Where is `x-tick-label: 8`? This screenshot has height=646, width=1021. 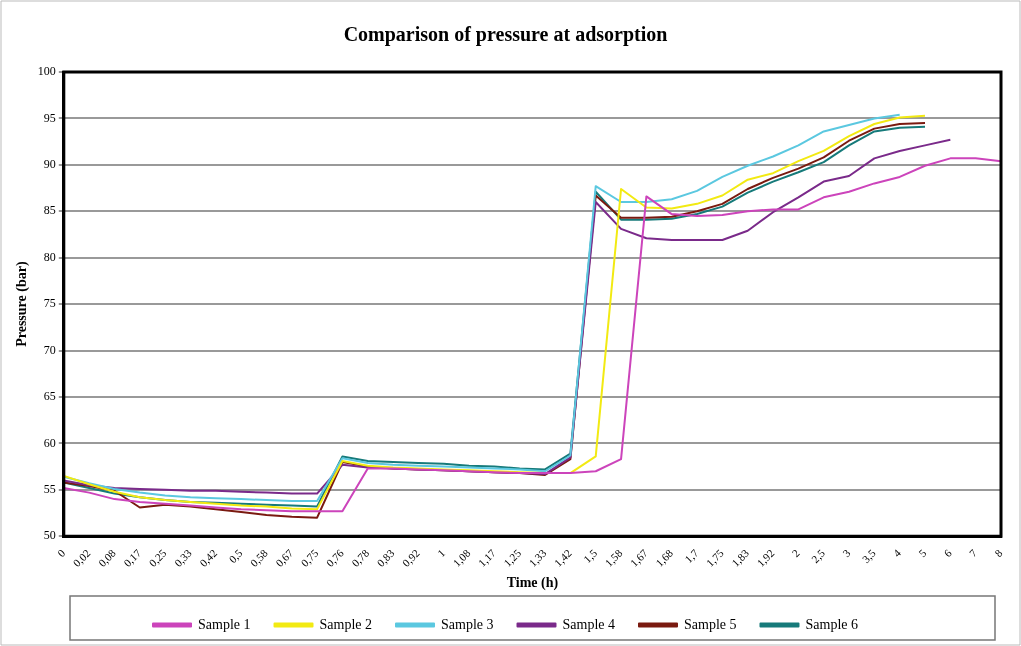
x-tick-label: 8 is located at coordinates (998, 553).